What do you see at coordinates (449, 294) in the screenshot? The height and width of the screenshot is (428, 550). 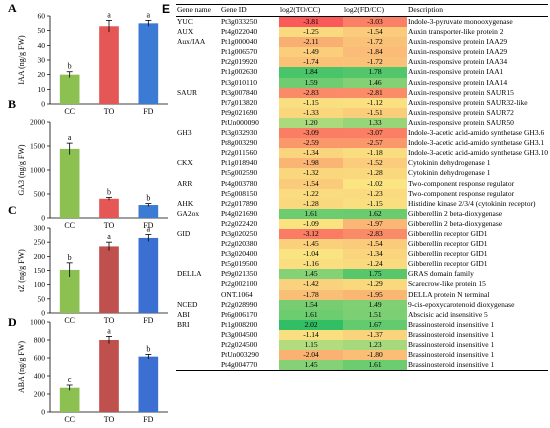 I see `description-cell: DELLA protein N terminal` at bounding box center [449, 294].